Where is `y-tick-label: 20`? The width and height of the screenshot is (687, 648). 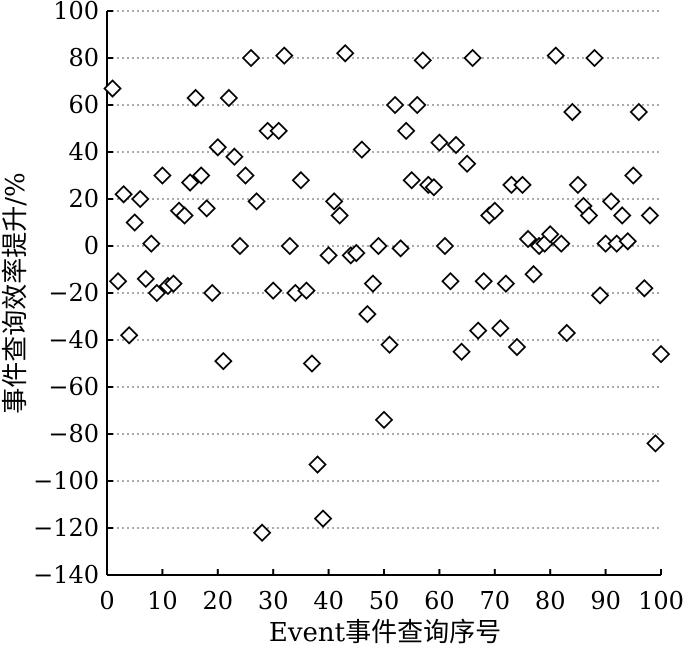 y-tick-label: 20 is located at coordinates (83, 199).